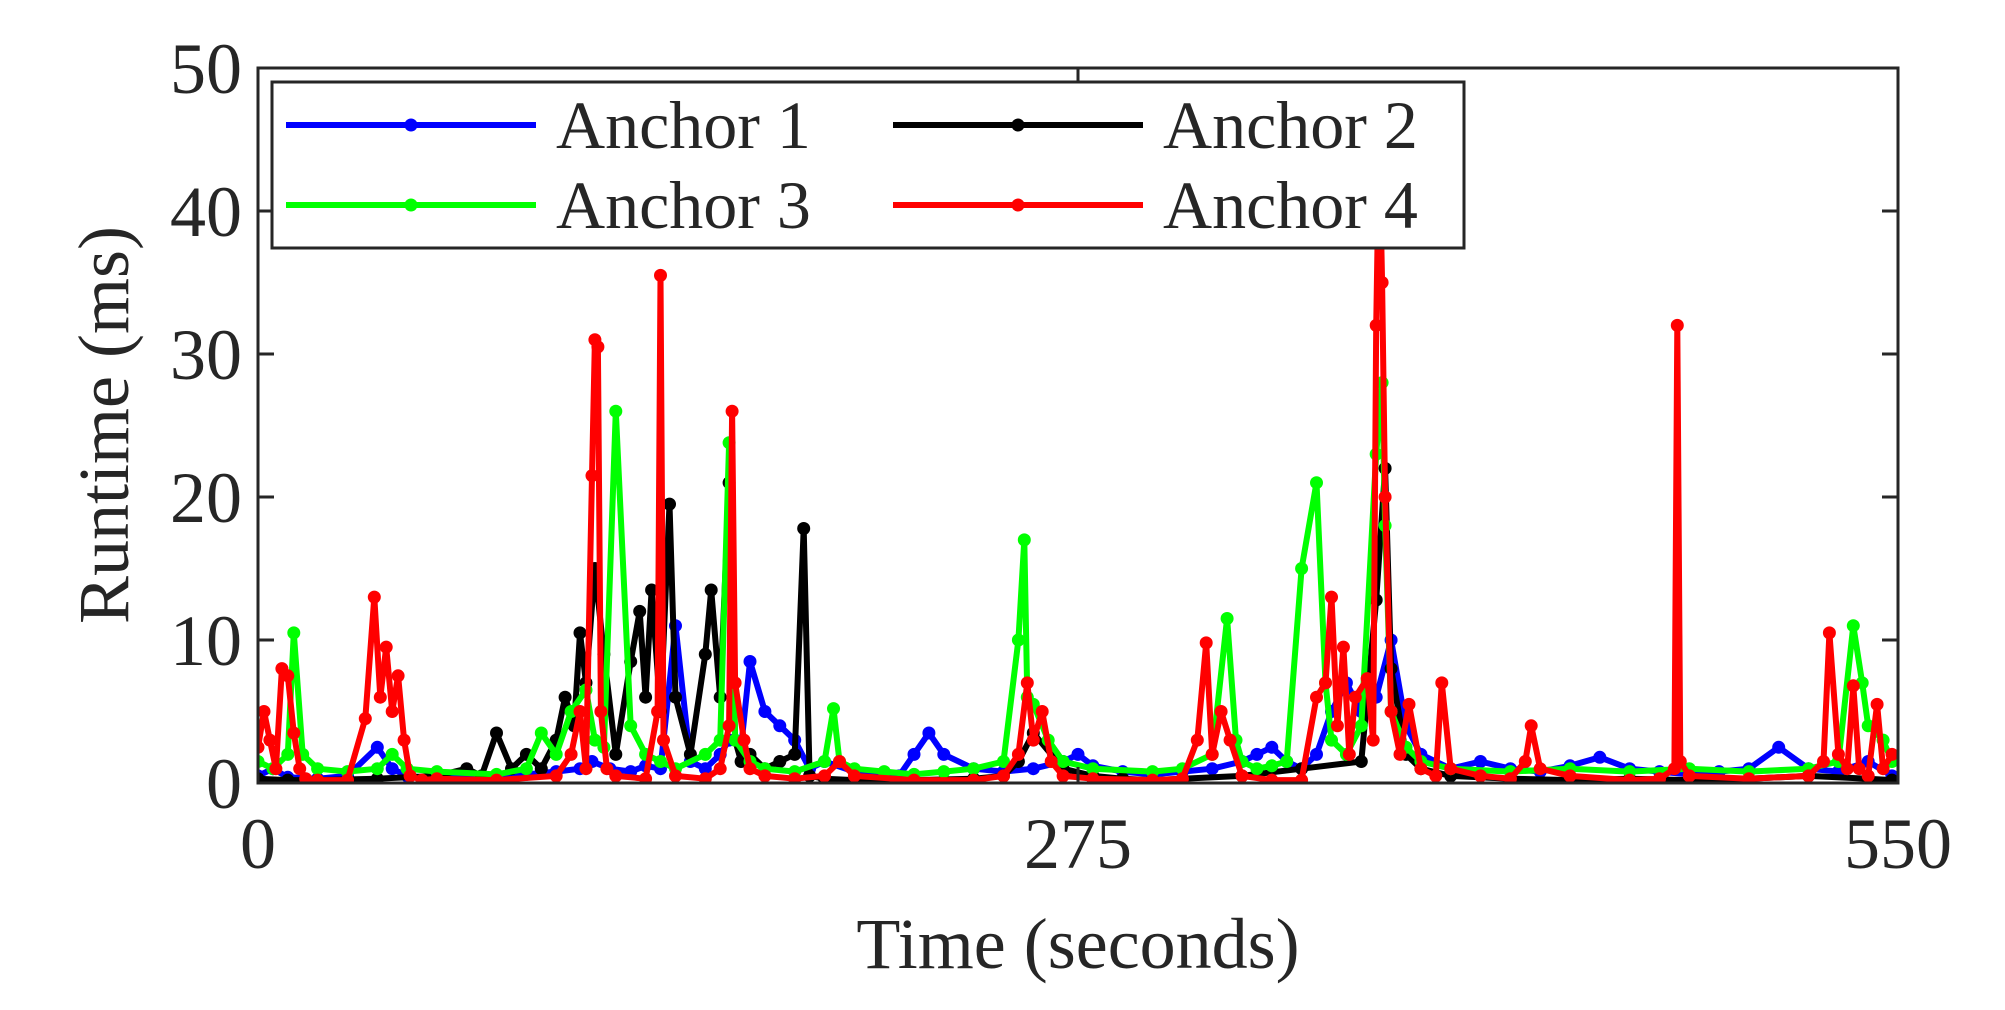  I want to click on y-tick-label: 30, so click(206, 355).